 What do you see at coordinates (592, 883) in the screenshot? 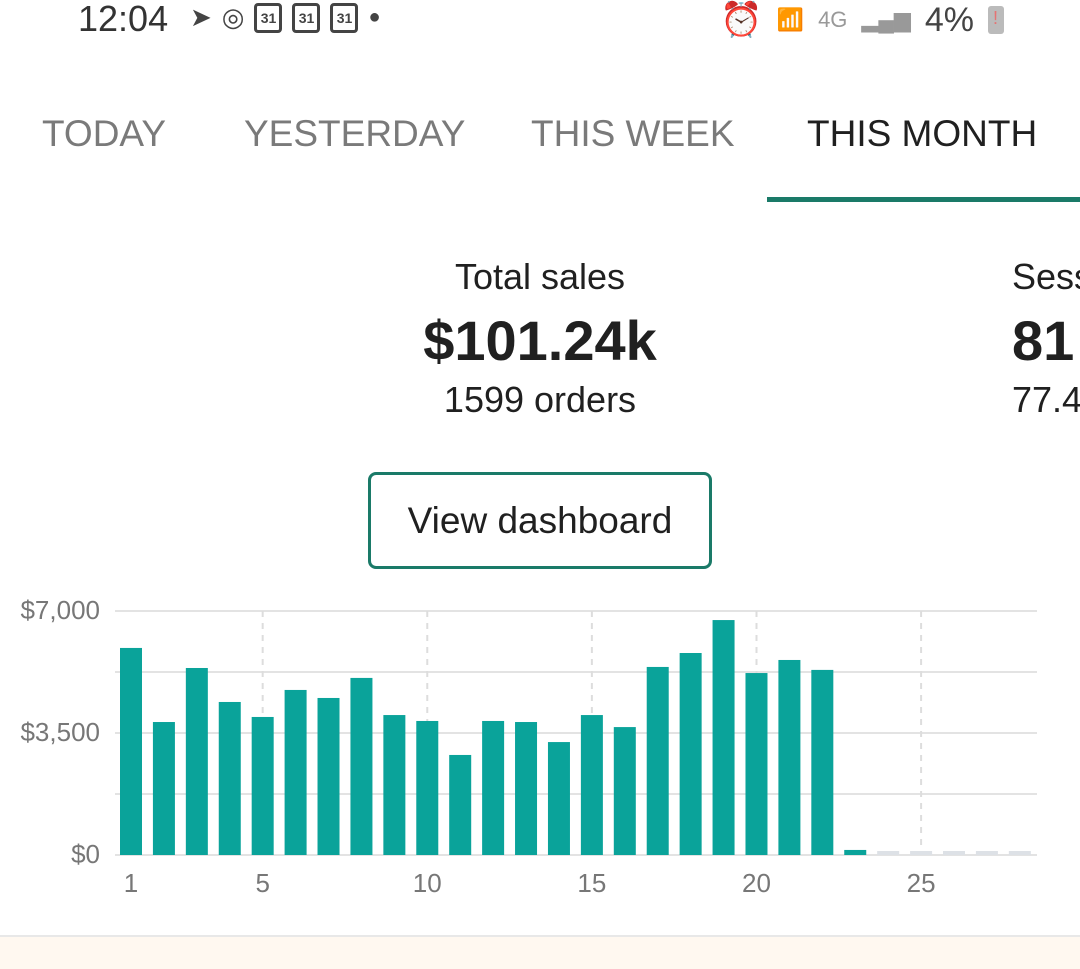
I see `x-tick-label: 15` at bounding box center [592, 883].